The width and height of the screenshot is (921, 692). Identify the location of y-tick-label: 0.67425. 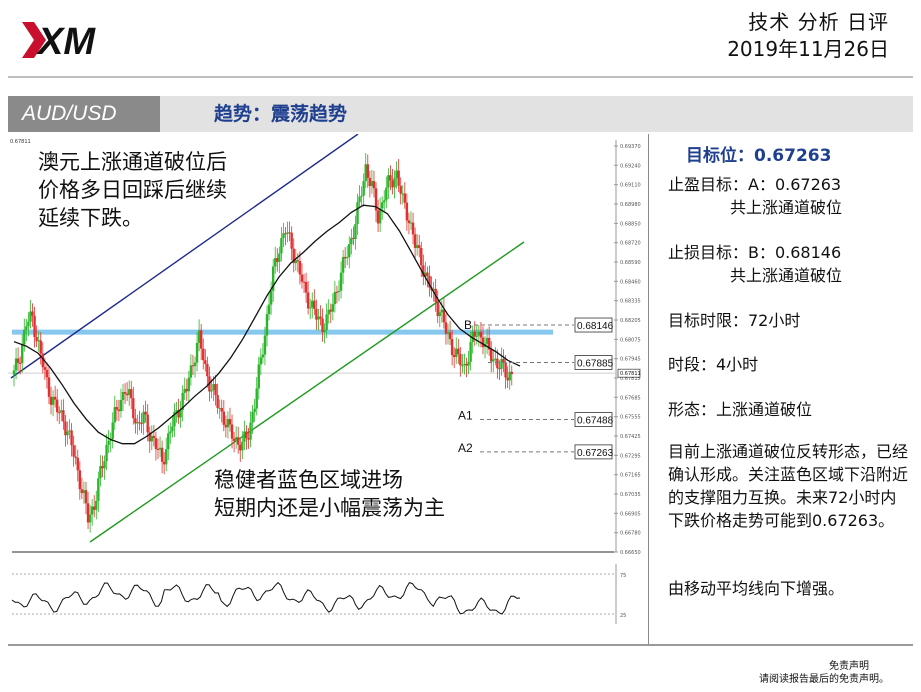
(630, 437).